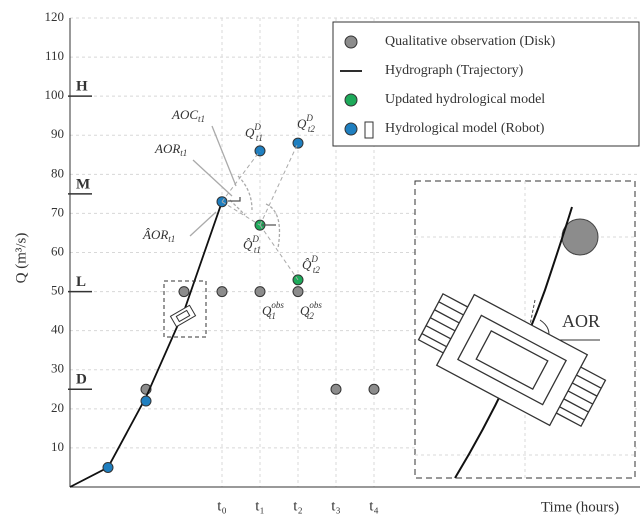 The height and width of the screenshot is (524, 644). Describe the element at coordinates (369, 130) in the screenshot. I see `robot-icon` at that location.